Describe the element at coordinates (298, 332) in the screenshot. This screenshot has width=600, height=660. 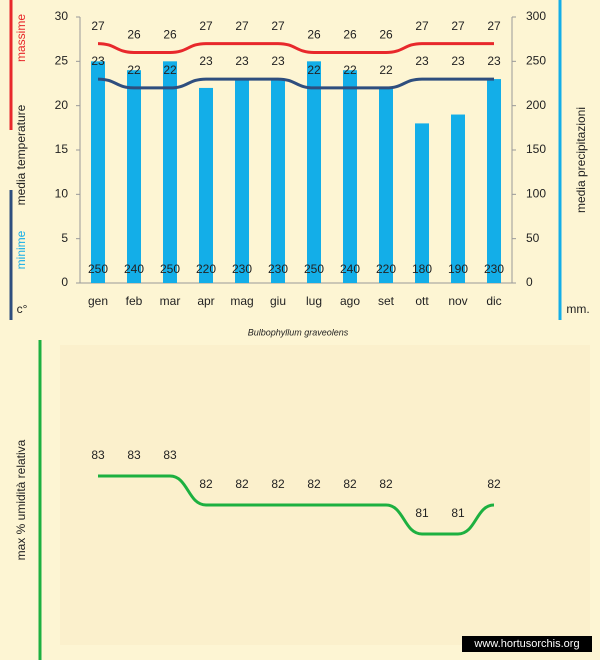
I see `chart-title: Bulbophyllum graveolens` at that location.